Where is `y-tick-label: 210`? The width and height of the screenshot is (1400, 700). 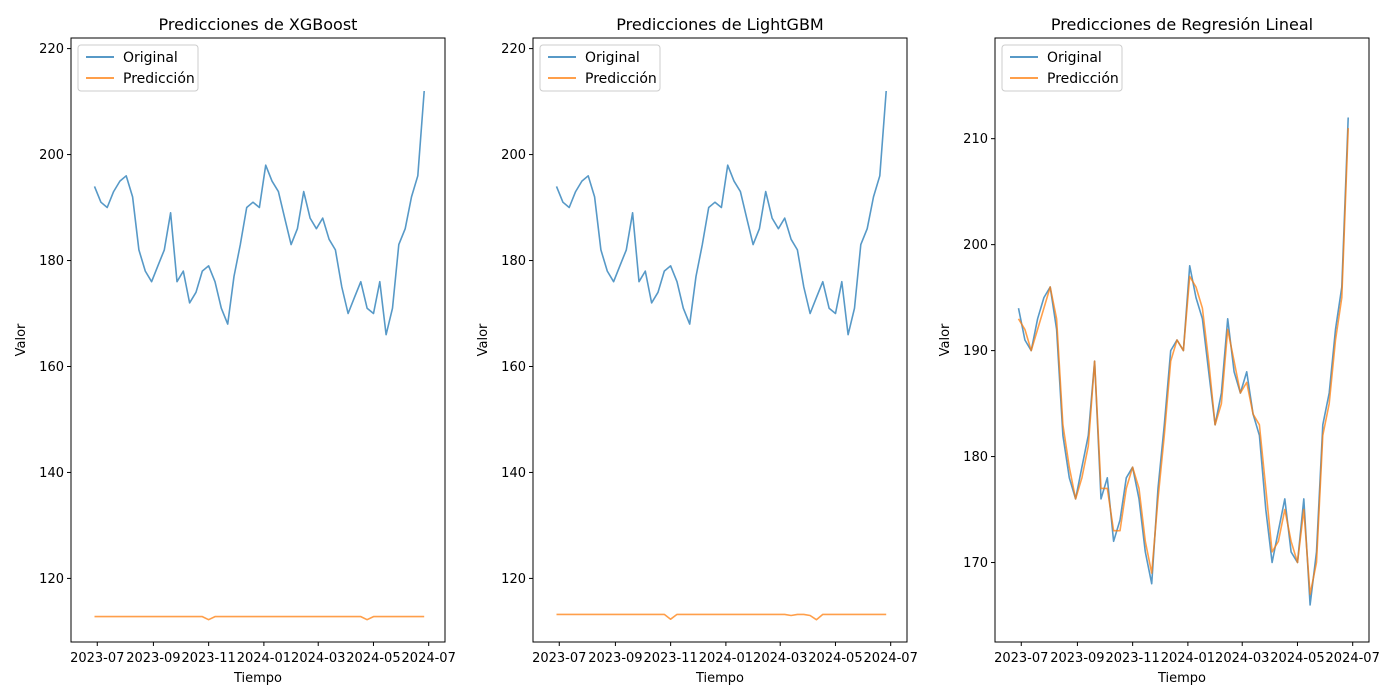 y-tick-label: 210 is located at coordinates (975, 139).